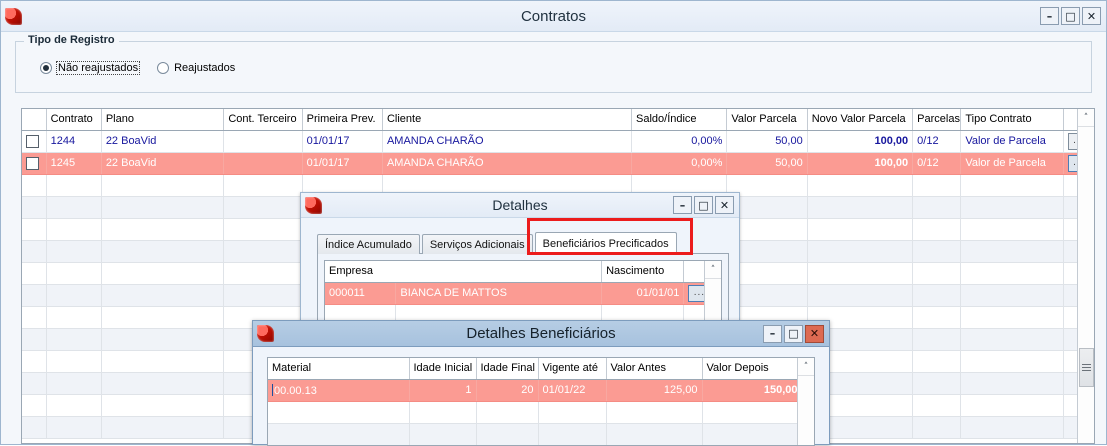 This screenshot has width=1107, height=446. Describe the element at coordinates (34, 120) in the screenshot. I see `col-select` at that location.